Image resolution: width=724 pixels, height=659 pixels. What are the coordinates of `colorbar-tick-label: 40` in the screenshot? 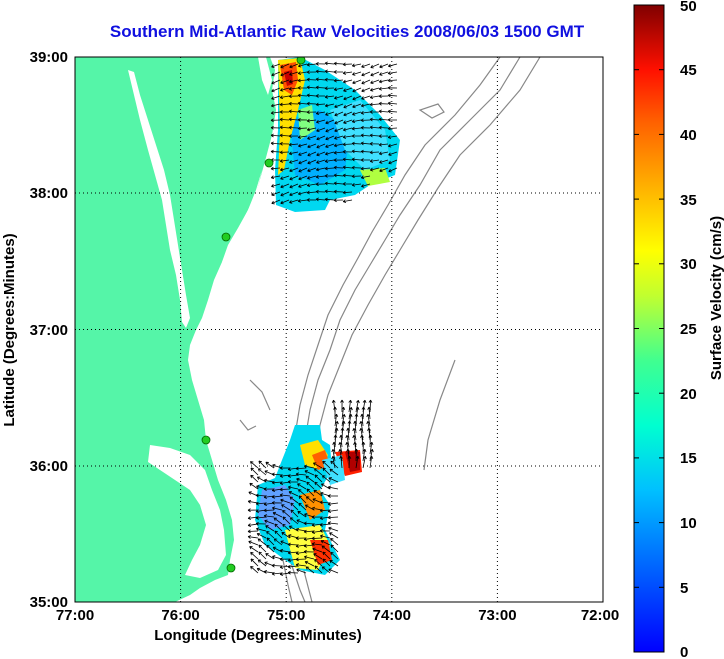 It's located at (688, 135).